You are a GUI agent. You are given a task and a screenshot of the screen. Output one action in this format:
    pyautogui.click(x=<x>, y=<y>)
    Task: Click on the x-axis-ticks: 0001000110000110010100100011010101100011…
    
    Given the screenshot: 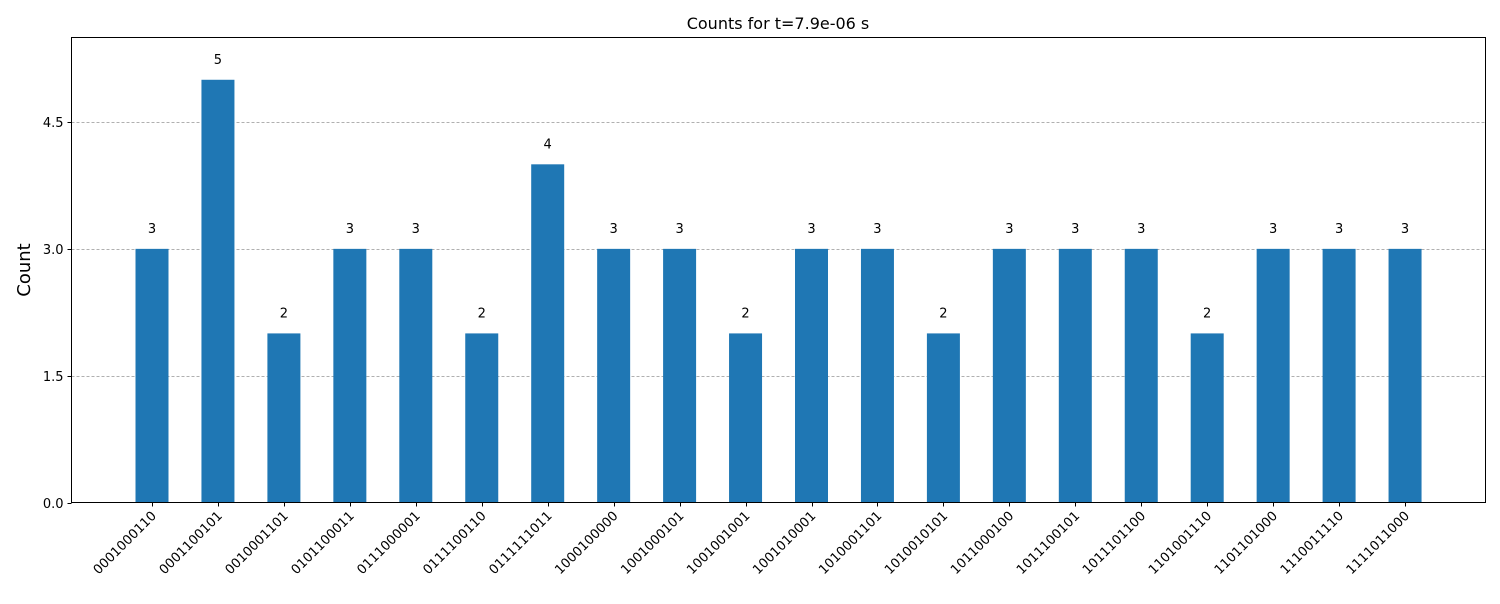 What is the action you would take?
    pyautogui.click(x=752, y=540)
    